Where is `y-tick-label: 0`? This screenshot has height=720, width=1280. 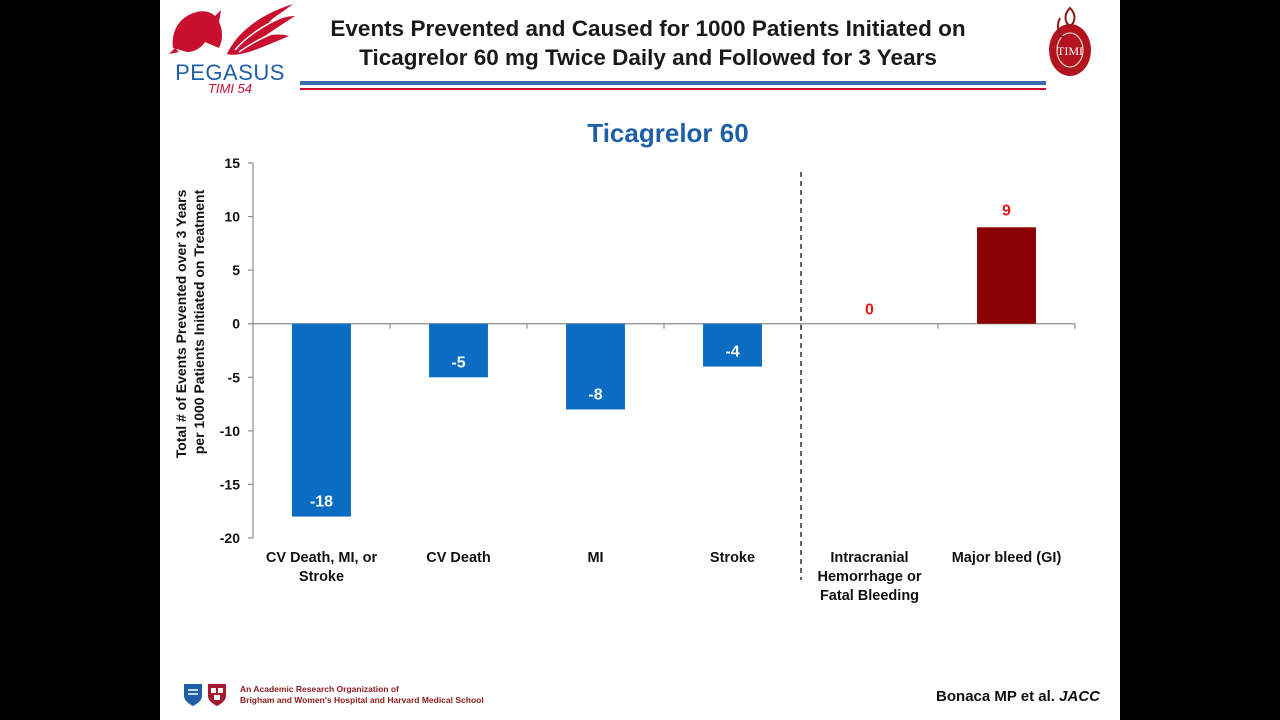 y-tick-label: 0 is located at coordinates (236, 324).